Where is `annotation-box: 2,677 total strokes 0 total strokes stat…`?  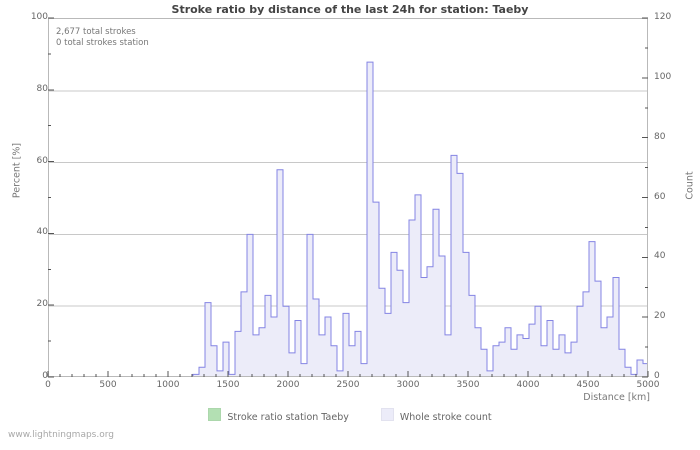 annotation-box: 2,677 total strokes 0 total strokes stat… is located at coordinates (102, 38).